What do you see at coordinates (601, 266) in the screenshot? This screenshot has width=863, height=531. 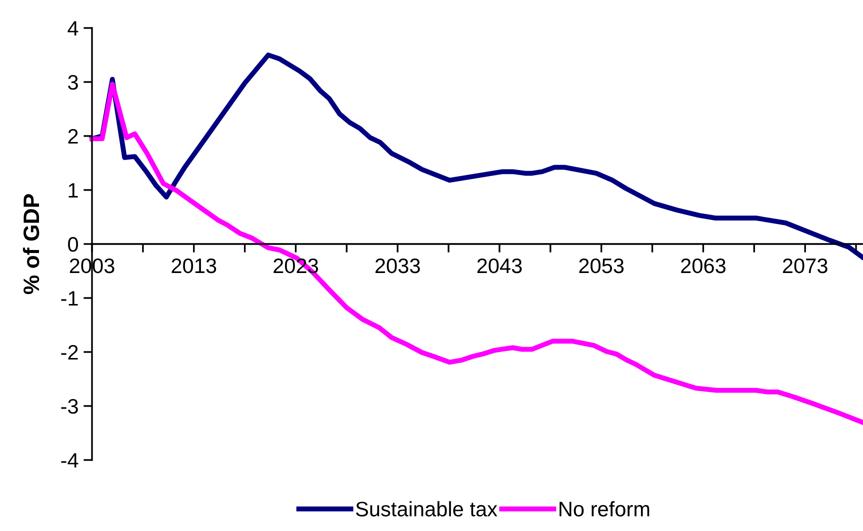 I see `x-tick-label: 2053` at bounding box center [601, 266].